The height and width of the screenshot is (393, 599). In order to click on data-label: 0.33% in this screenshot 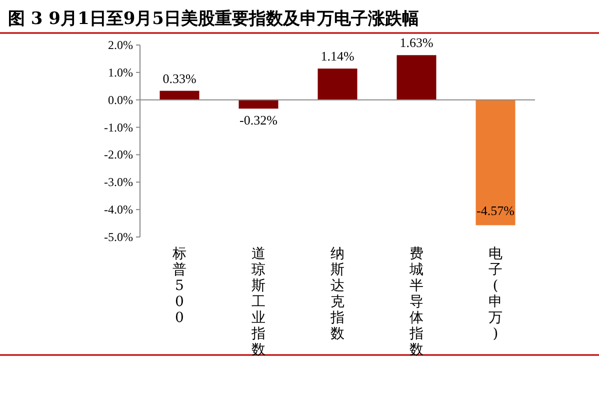, I will do `click(179, 78)`.